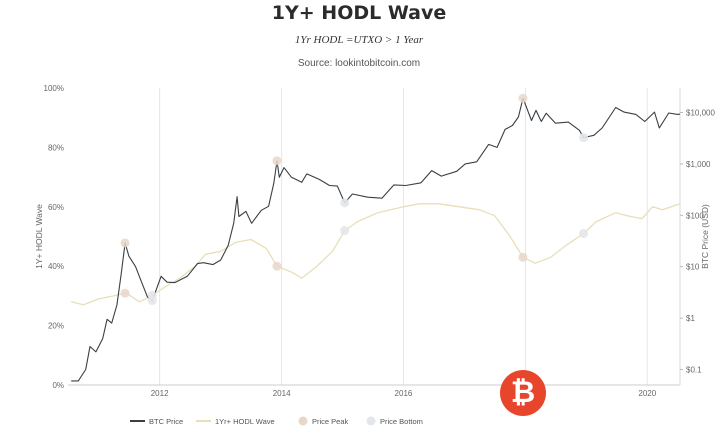 This screenshot has width=718, height=432. I want to click on right-y-tick-label: $100, so click(695, 215).